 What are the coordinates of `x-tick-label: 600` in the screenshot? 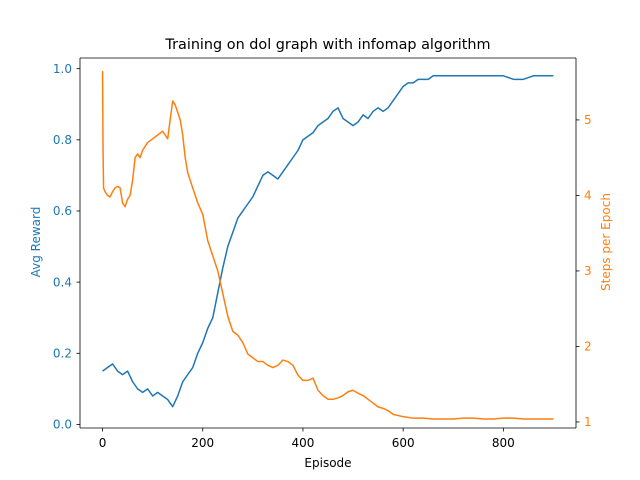 It's located at (403, 443).